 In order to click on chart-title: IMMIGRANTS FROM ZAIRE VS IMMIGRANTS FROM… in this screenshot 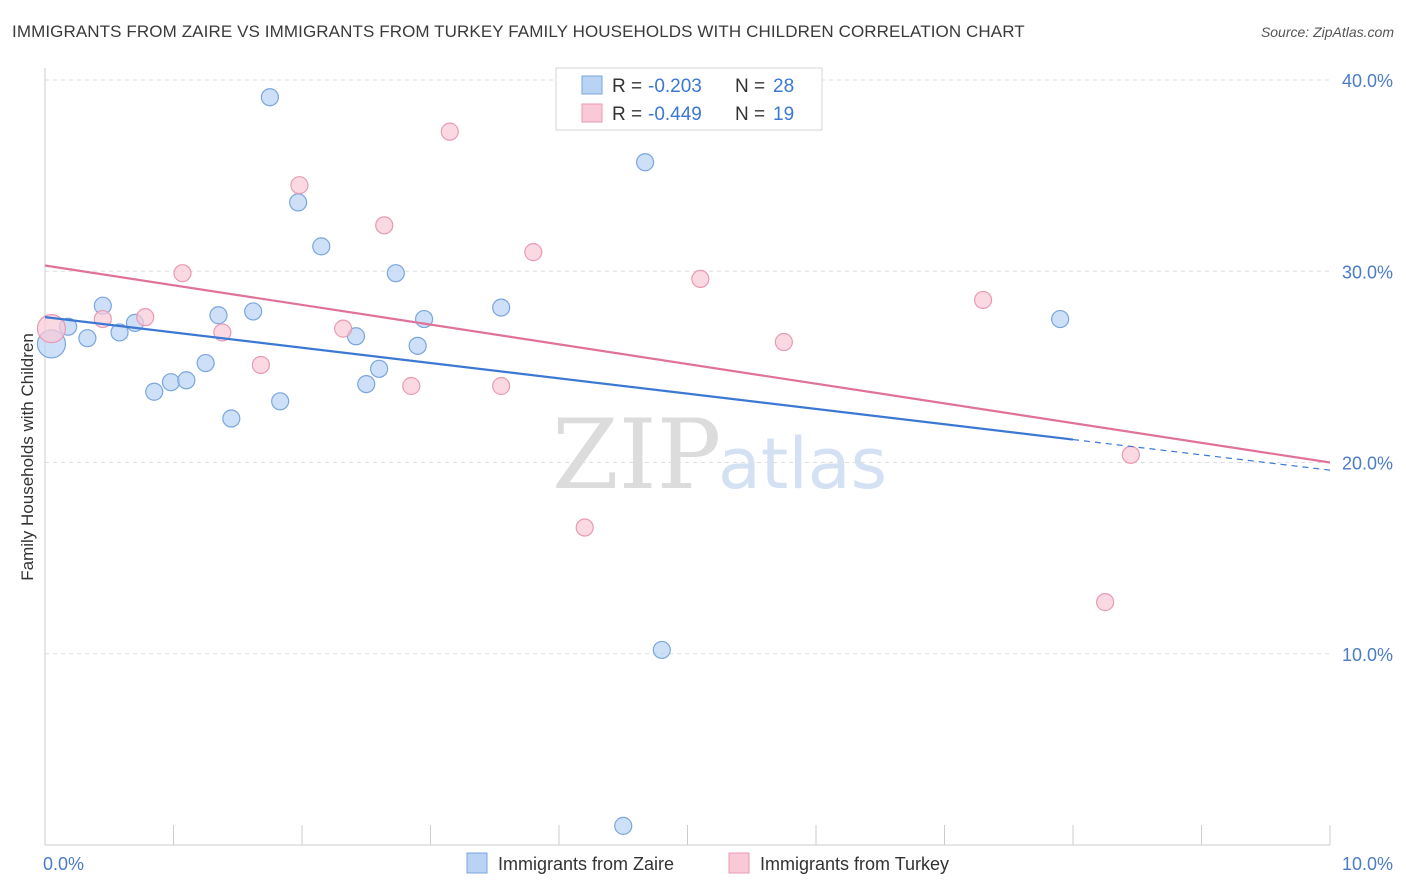, I will do `click(518, 31)`.